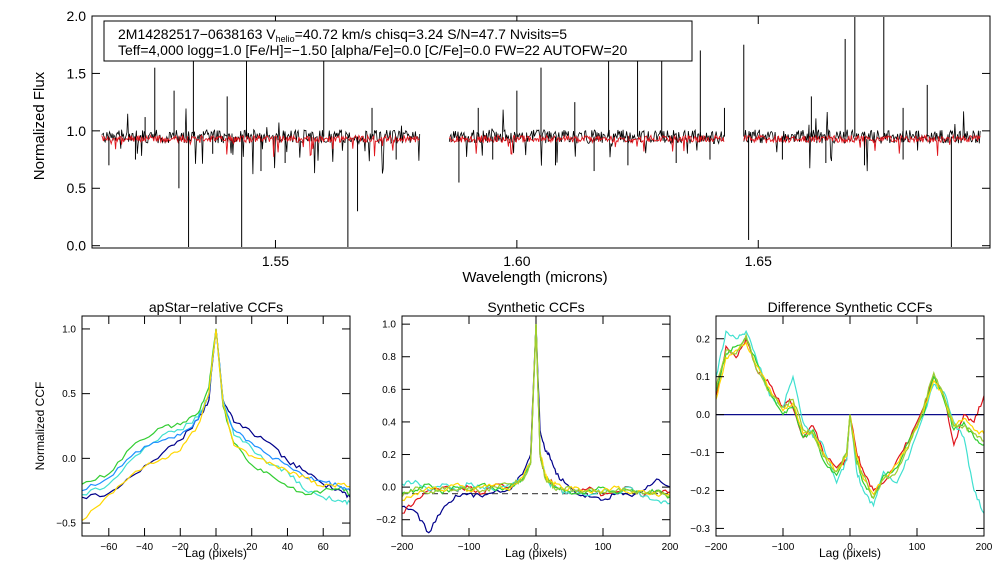 The width and height of the screenshot is (1008, 576). Describe the element at coordinates (758, 261) in the screenshot. I see `spectrum-xtick-label: 1.65` at that location.